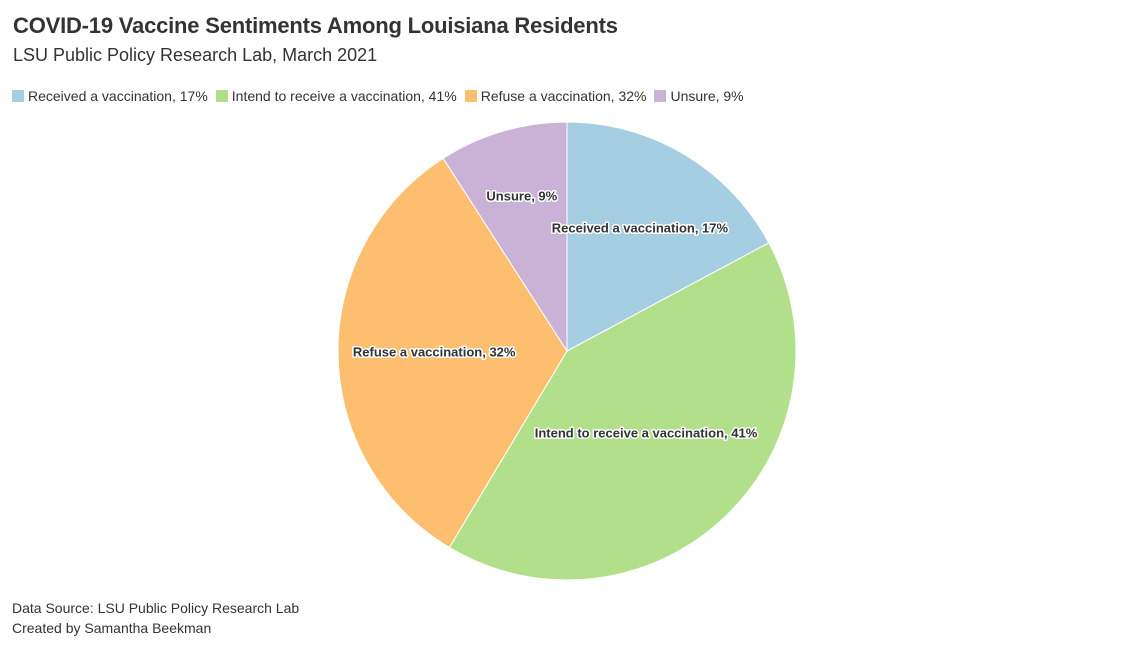 The height and width of the screenshot is (650, 1135). I want to click on pie-slice-received, so click(668, 236).